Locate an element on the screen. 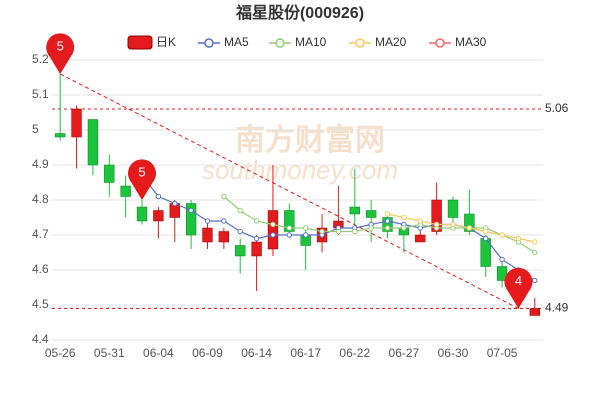 The width and height of the screenshot is (600, 400). y-tick-label: 4.4 is located at coordinates (40, 339).